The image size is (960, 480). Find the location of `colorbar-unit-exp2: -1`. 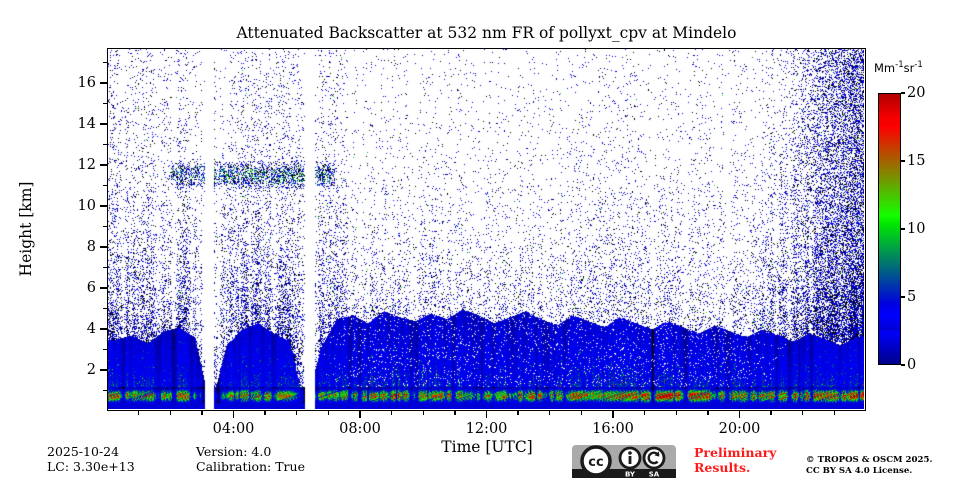

colorbar-unit-exp2: -1 is located at coordinates (918, 65).